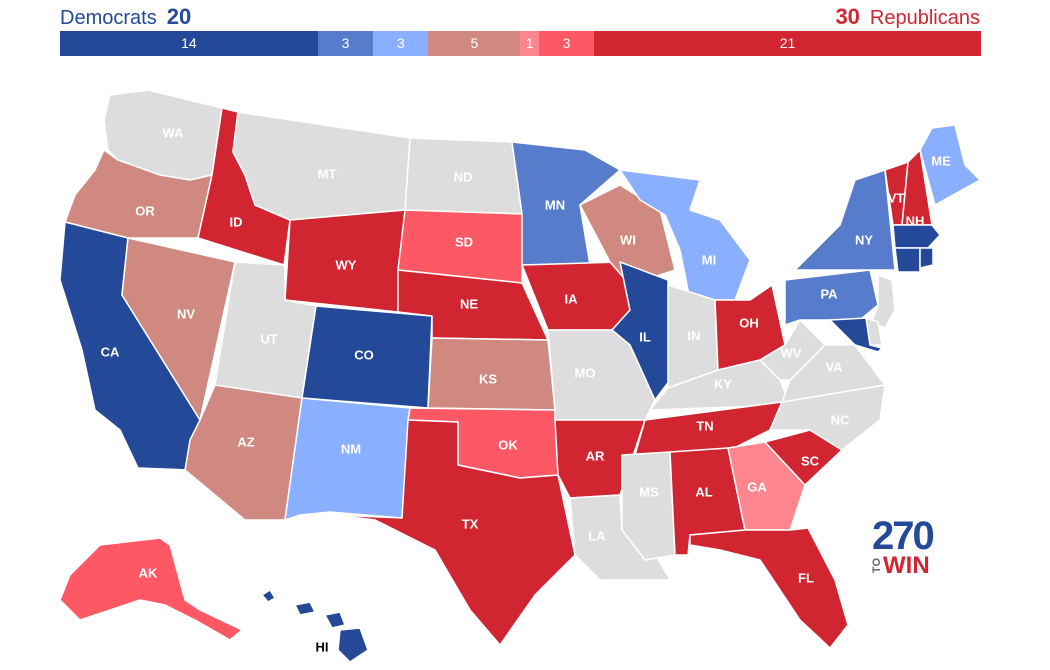 This screenshot has height=670, width=1050. I want to click on governor-ratings-summary-bar: 14 3 3 5 1 3 21, so click(520, 43).